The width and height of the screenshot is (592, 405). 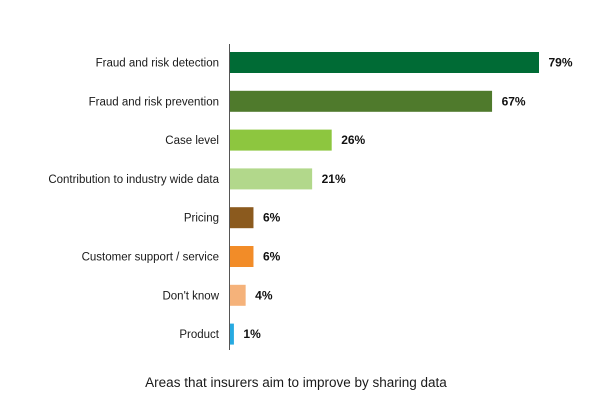 I want to click on category-label: Contribution to industry wide data, so click(x=133, y=180).